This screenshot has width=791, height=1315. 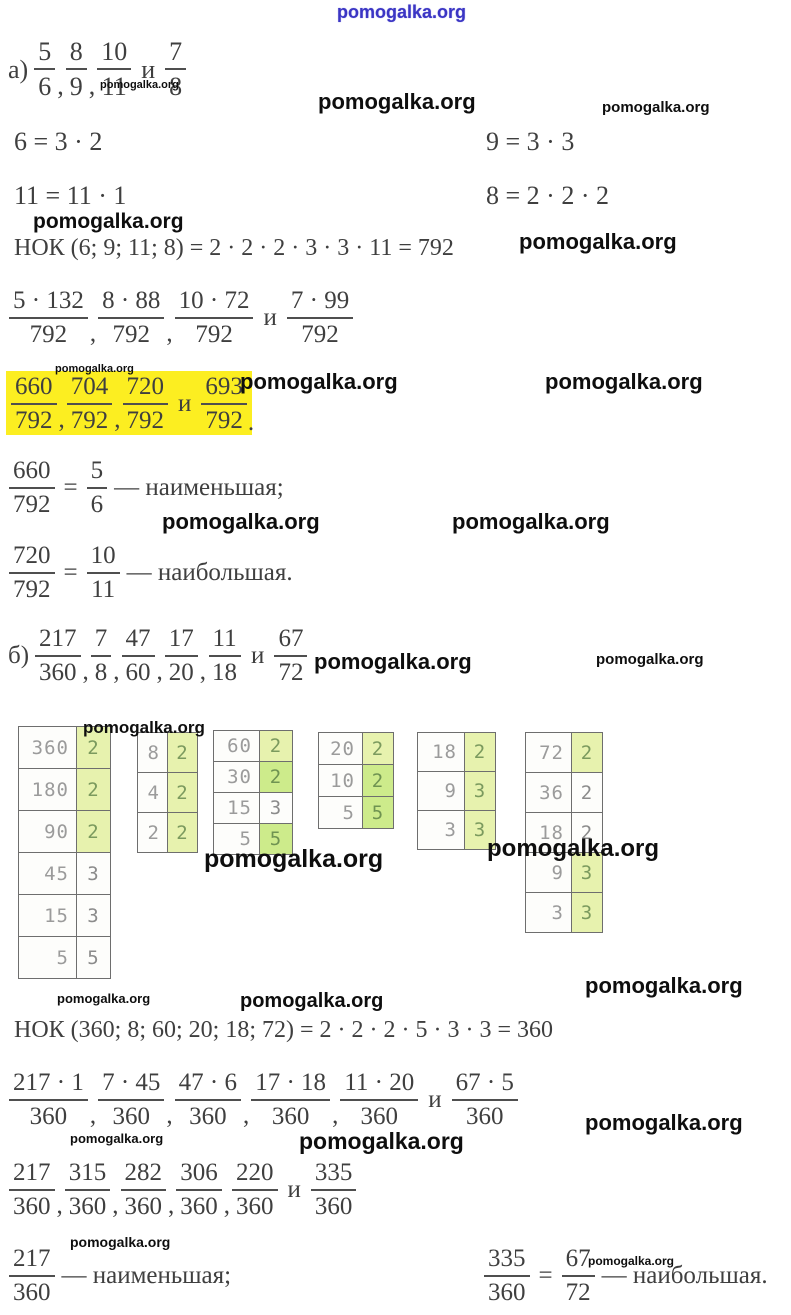 What do you see at coordinates (152, 832) in the screenshot?
I see `number-cell: 2` at bounding box center [152, 832].